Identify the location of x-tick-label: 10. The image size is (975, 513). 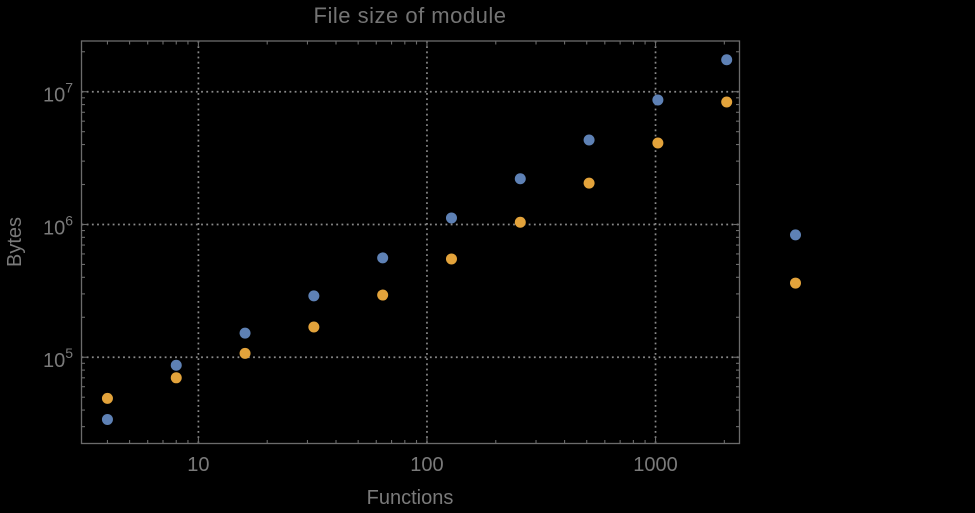
(198, 465).